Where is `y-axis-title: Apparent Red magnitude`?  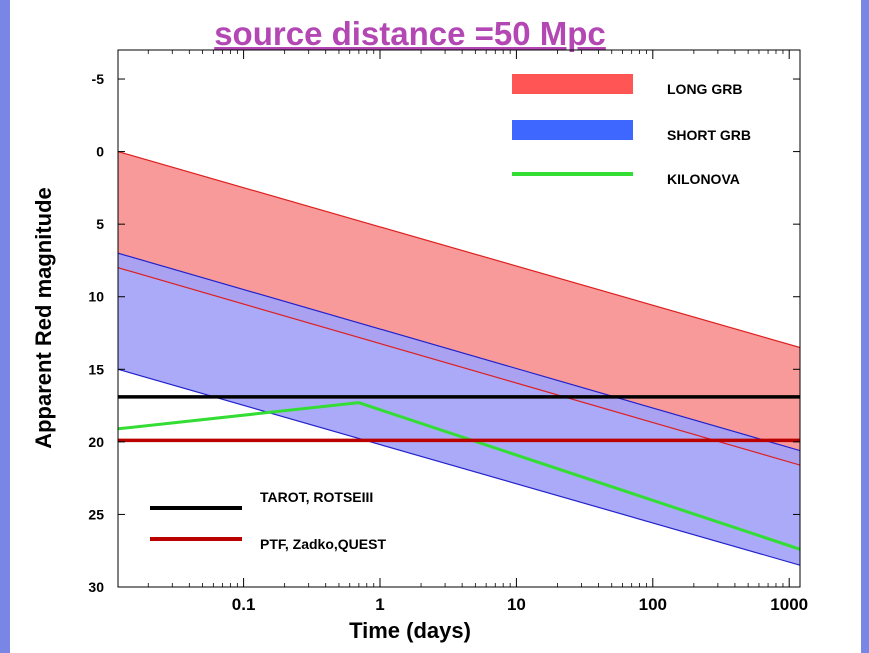 y-axis-title: Apparent Red magnitude is located at coordinates (43, 318).